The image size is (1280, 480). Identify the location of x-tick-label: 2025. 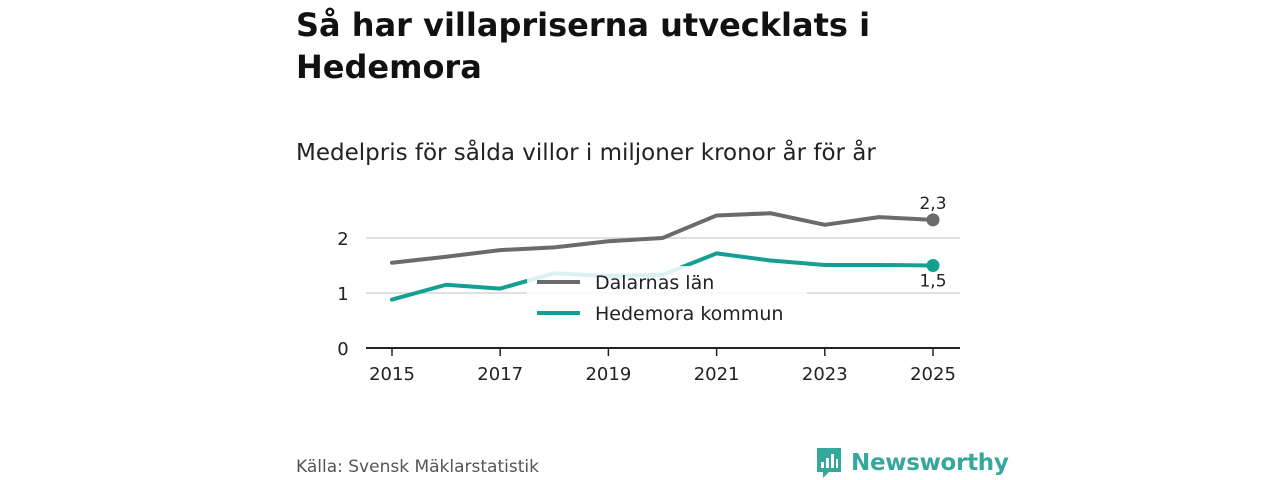
(933, 374).